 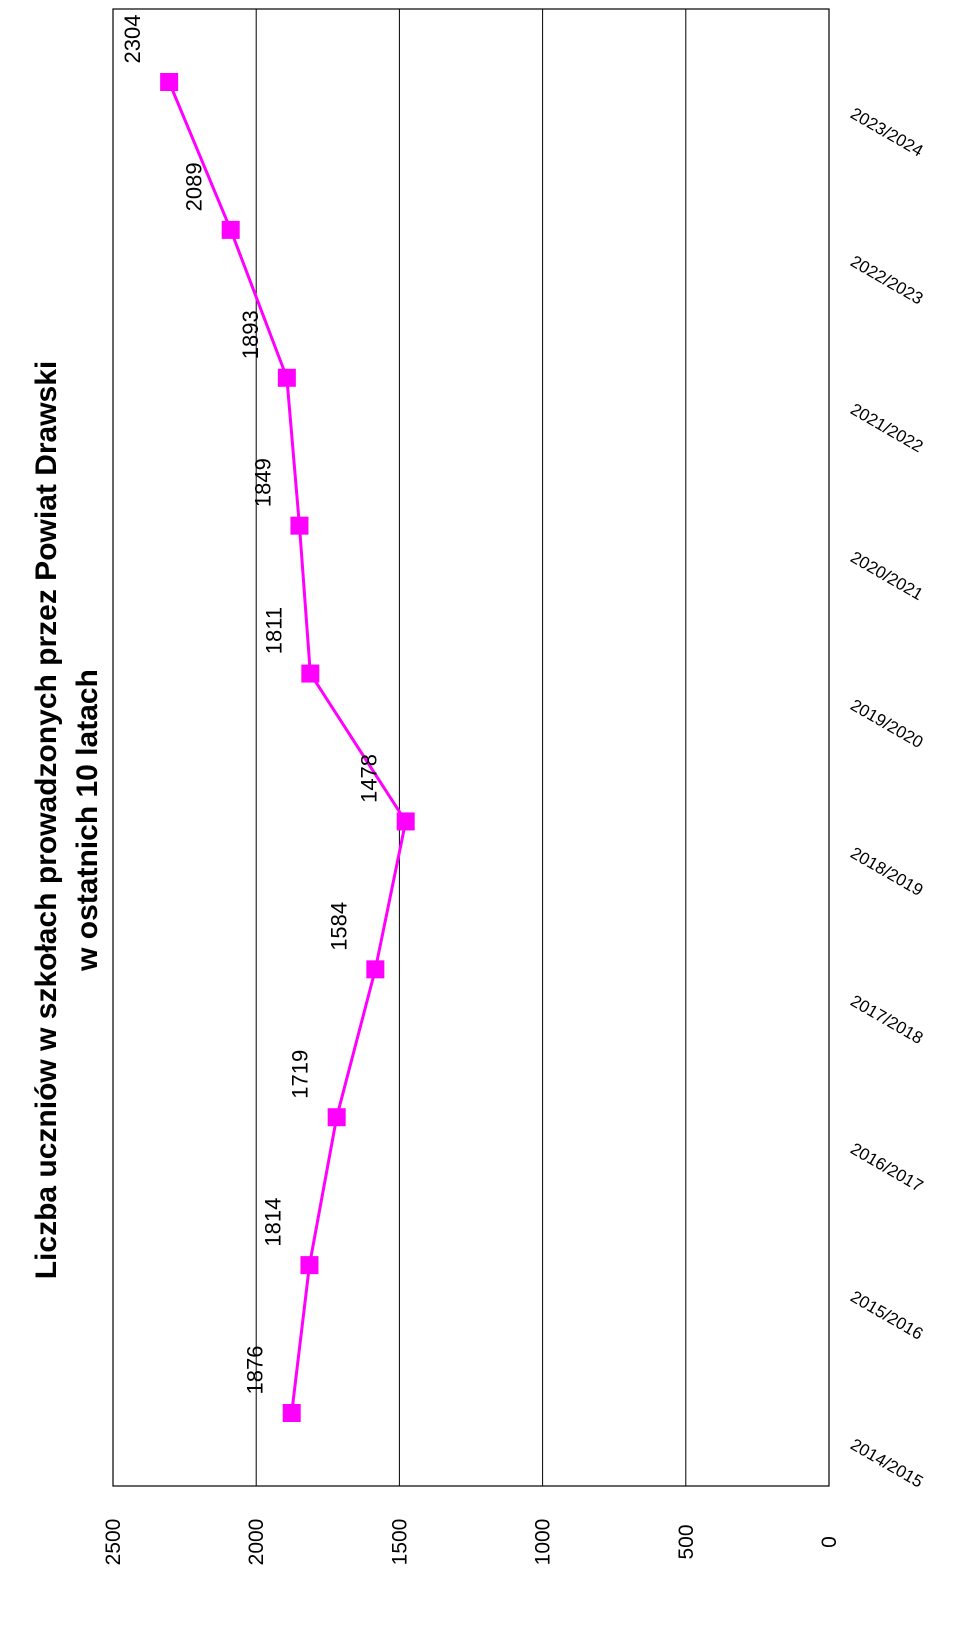 What do you see at coordinates (886, 1463) in the screenshot?
I see `category-tick-label: 2014/2015` at bounding box center [886, 1463].